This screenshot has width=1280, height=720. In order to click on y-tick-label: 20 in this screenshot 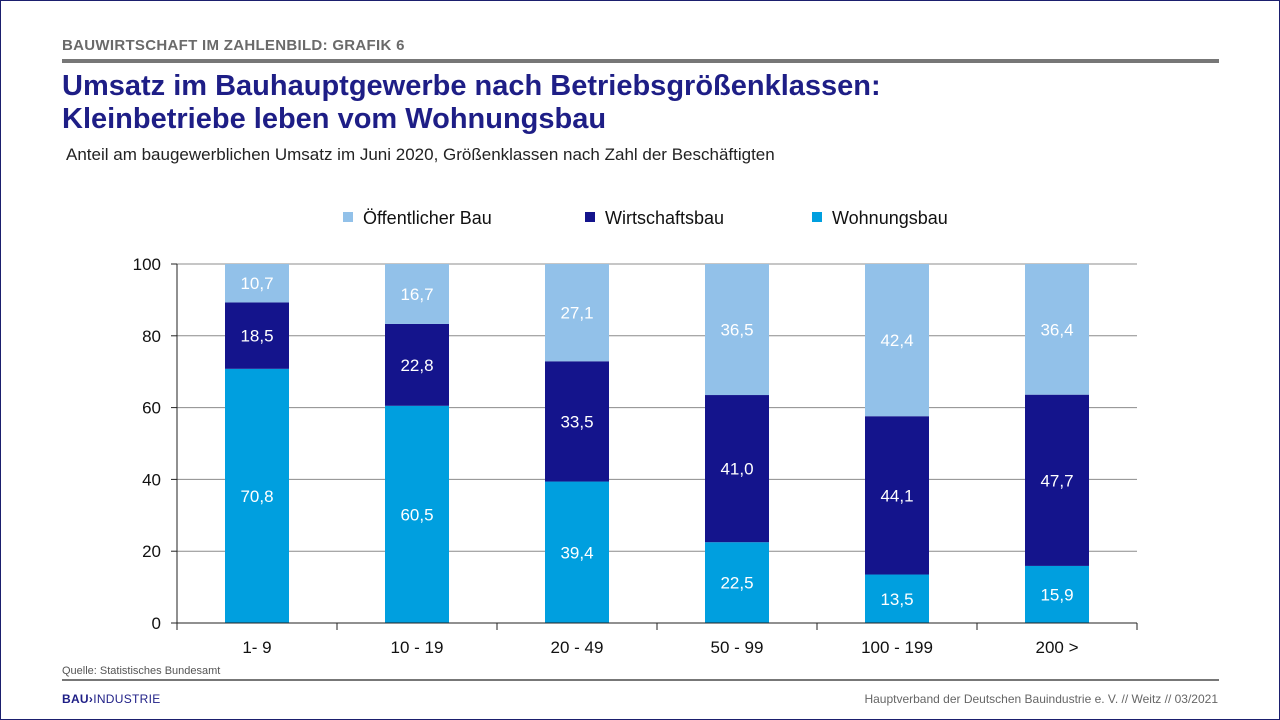, I will do `click(151, 551)`.